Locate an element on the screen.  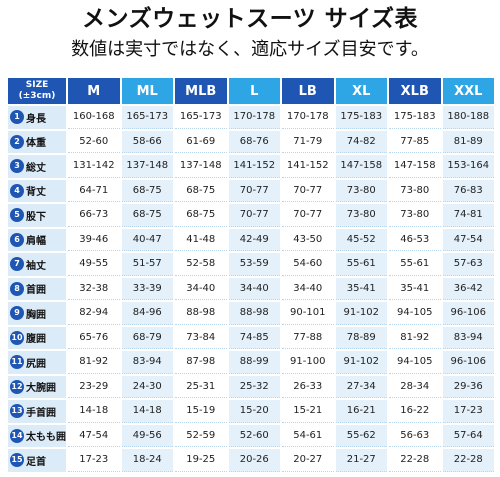
size-value-cell: 16-21 is located at coordinates (361, 411).